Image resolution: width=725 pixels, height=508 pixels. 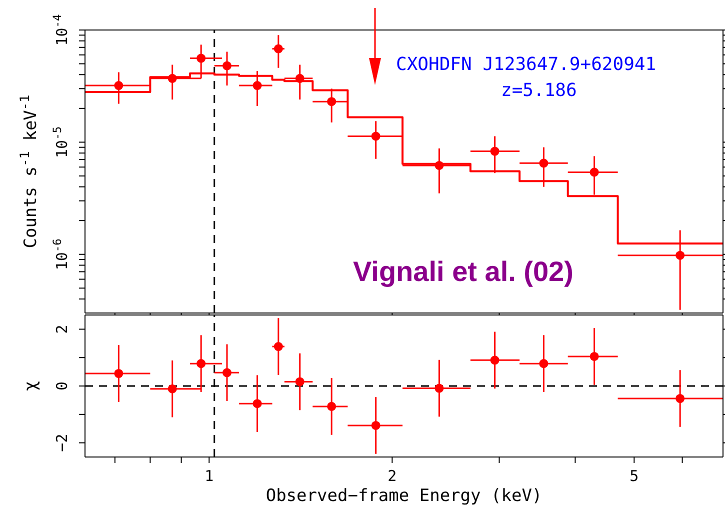 I want to click on annotation: Vignali et al. (02), so click(x=463, y=271).